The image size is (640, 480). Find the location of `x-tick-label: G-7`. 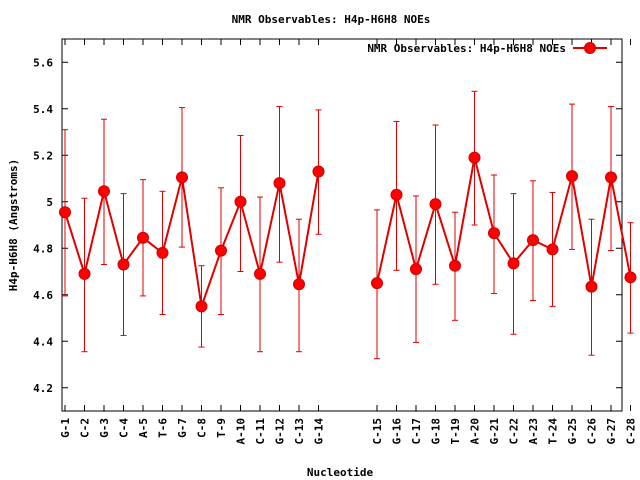

x-tick-label: G-7 is located at coordinates (182, 428).